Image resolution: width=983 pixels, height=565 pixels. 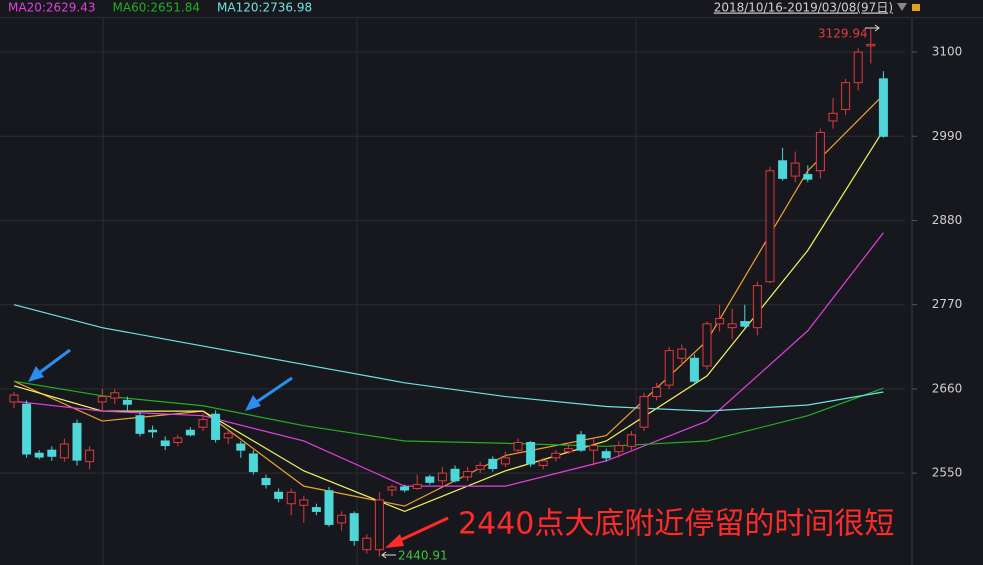 I want to click on high-arrow-head, so click(x=877, y=28).